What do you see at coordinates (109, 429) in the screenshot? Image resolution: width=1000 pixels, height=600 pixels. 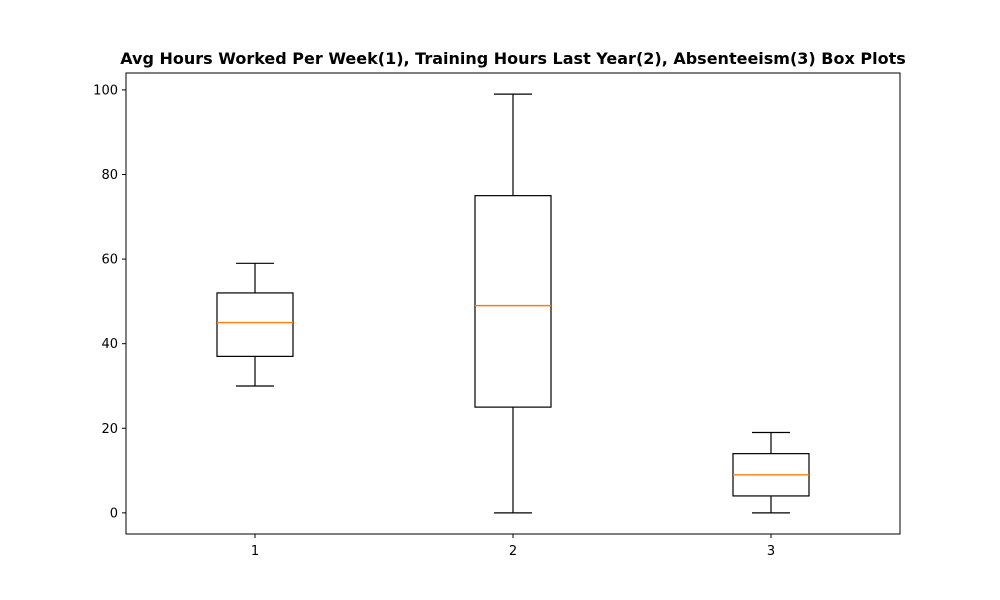 I see `y-tick-label-20: 20` at bounding box center [109, 429].